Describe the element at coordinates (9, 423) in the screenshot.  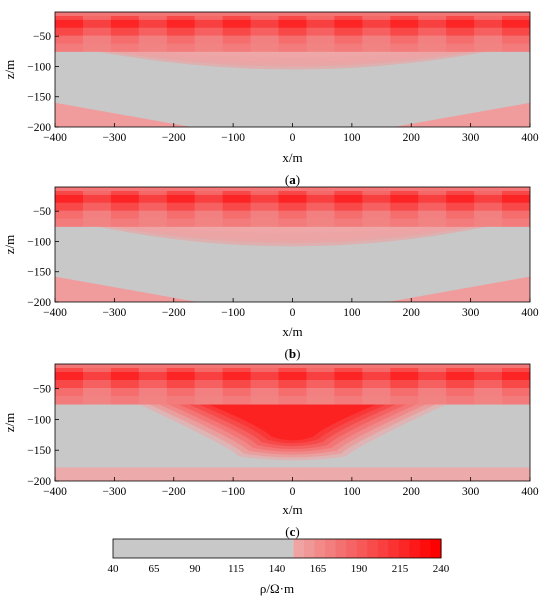
I see `y-axis-label: z/m` at that location.